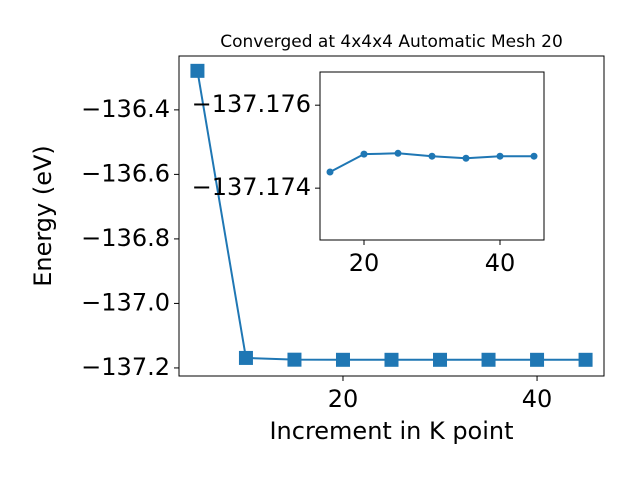 The width and height of the screenshot is (640, 480). I want to click on plot-frame, so click(432, 156).